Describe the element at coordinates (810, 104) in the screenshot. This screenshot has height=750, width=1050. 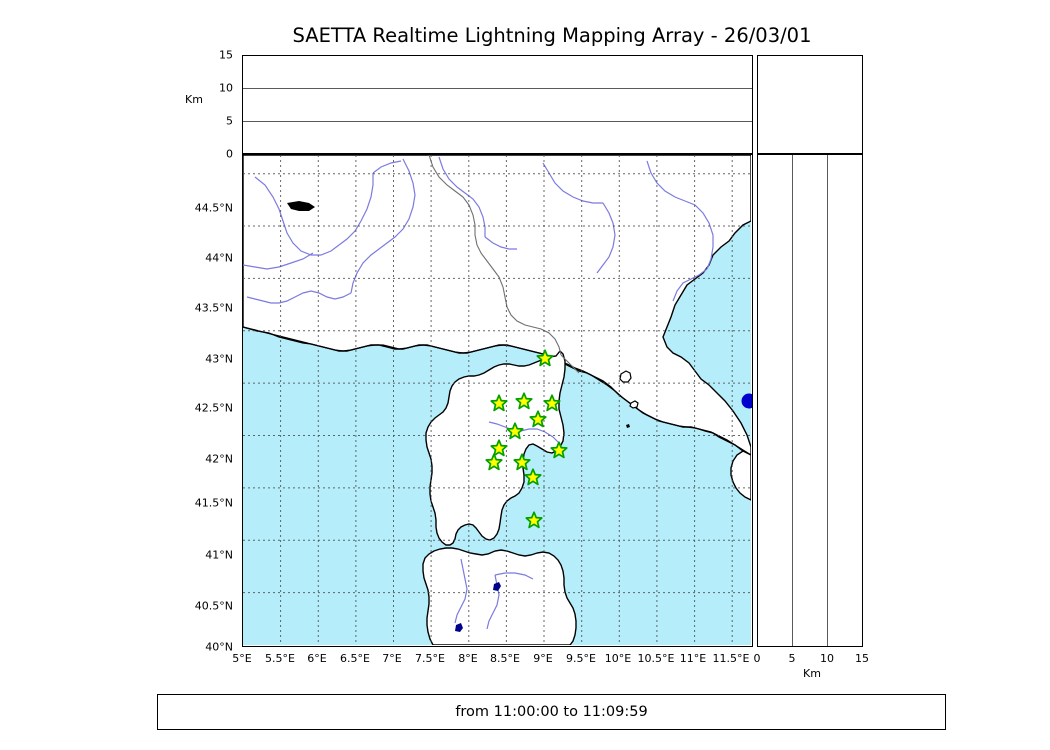
I see `panel-corner` at that location.